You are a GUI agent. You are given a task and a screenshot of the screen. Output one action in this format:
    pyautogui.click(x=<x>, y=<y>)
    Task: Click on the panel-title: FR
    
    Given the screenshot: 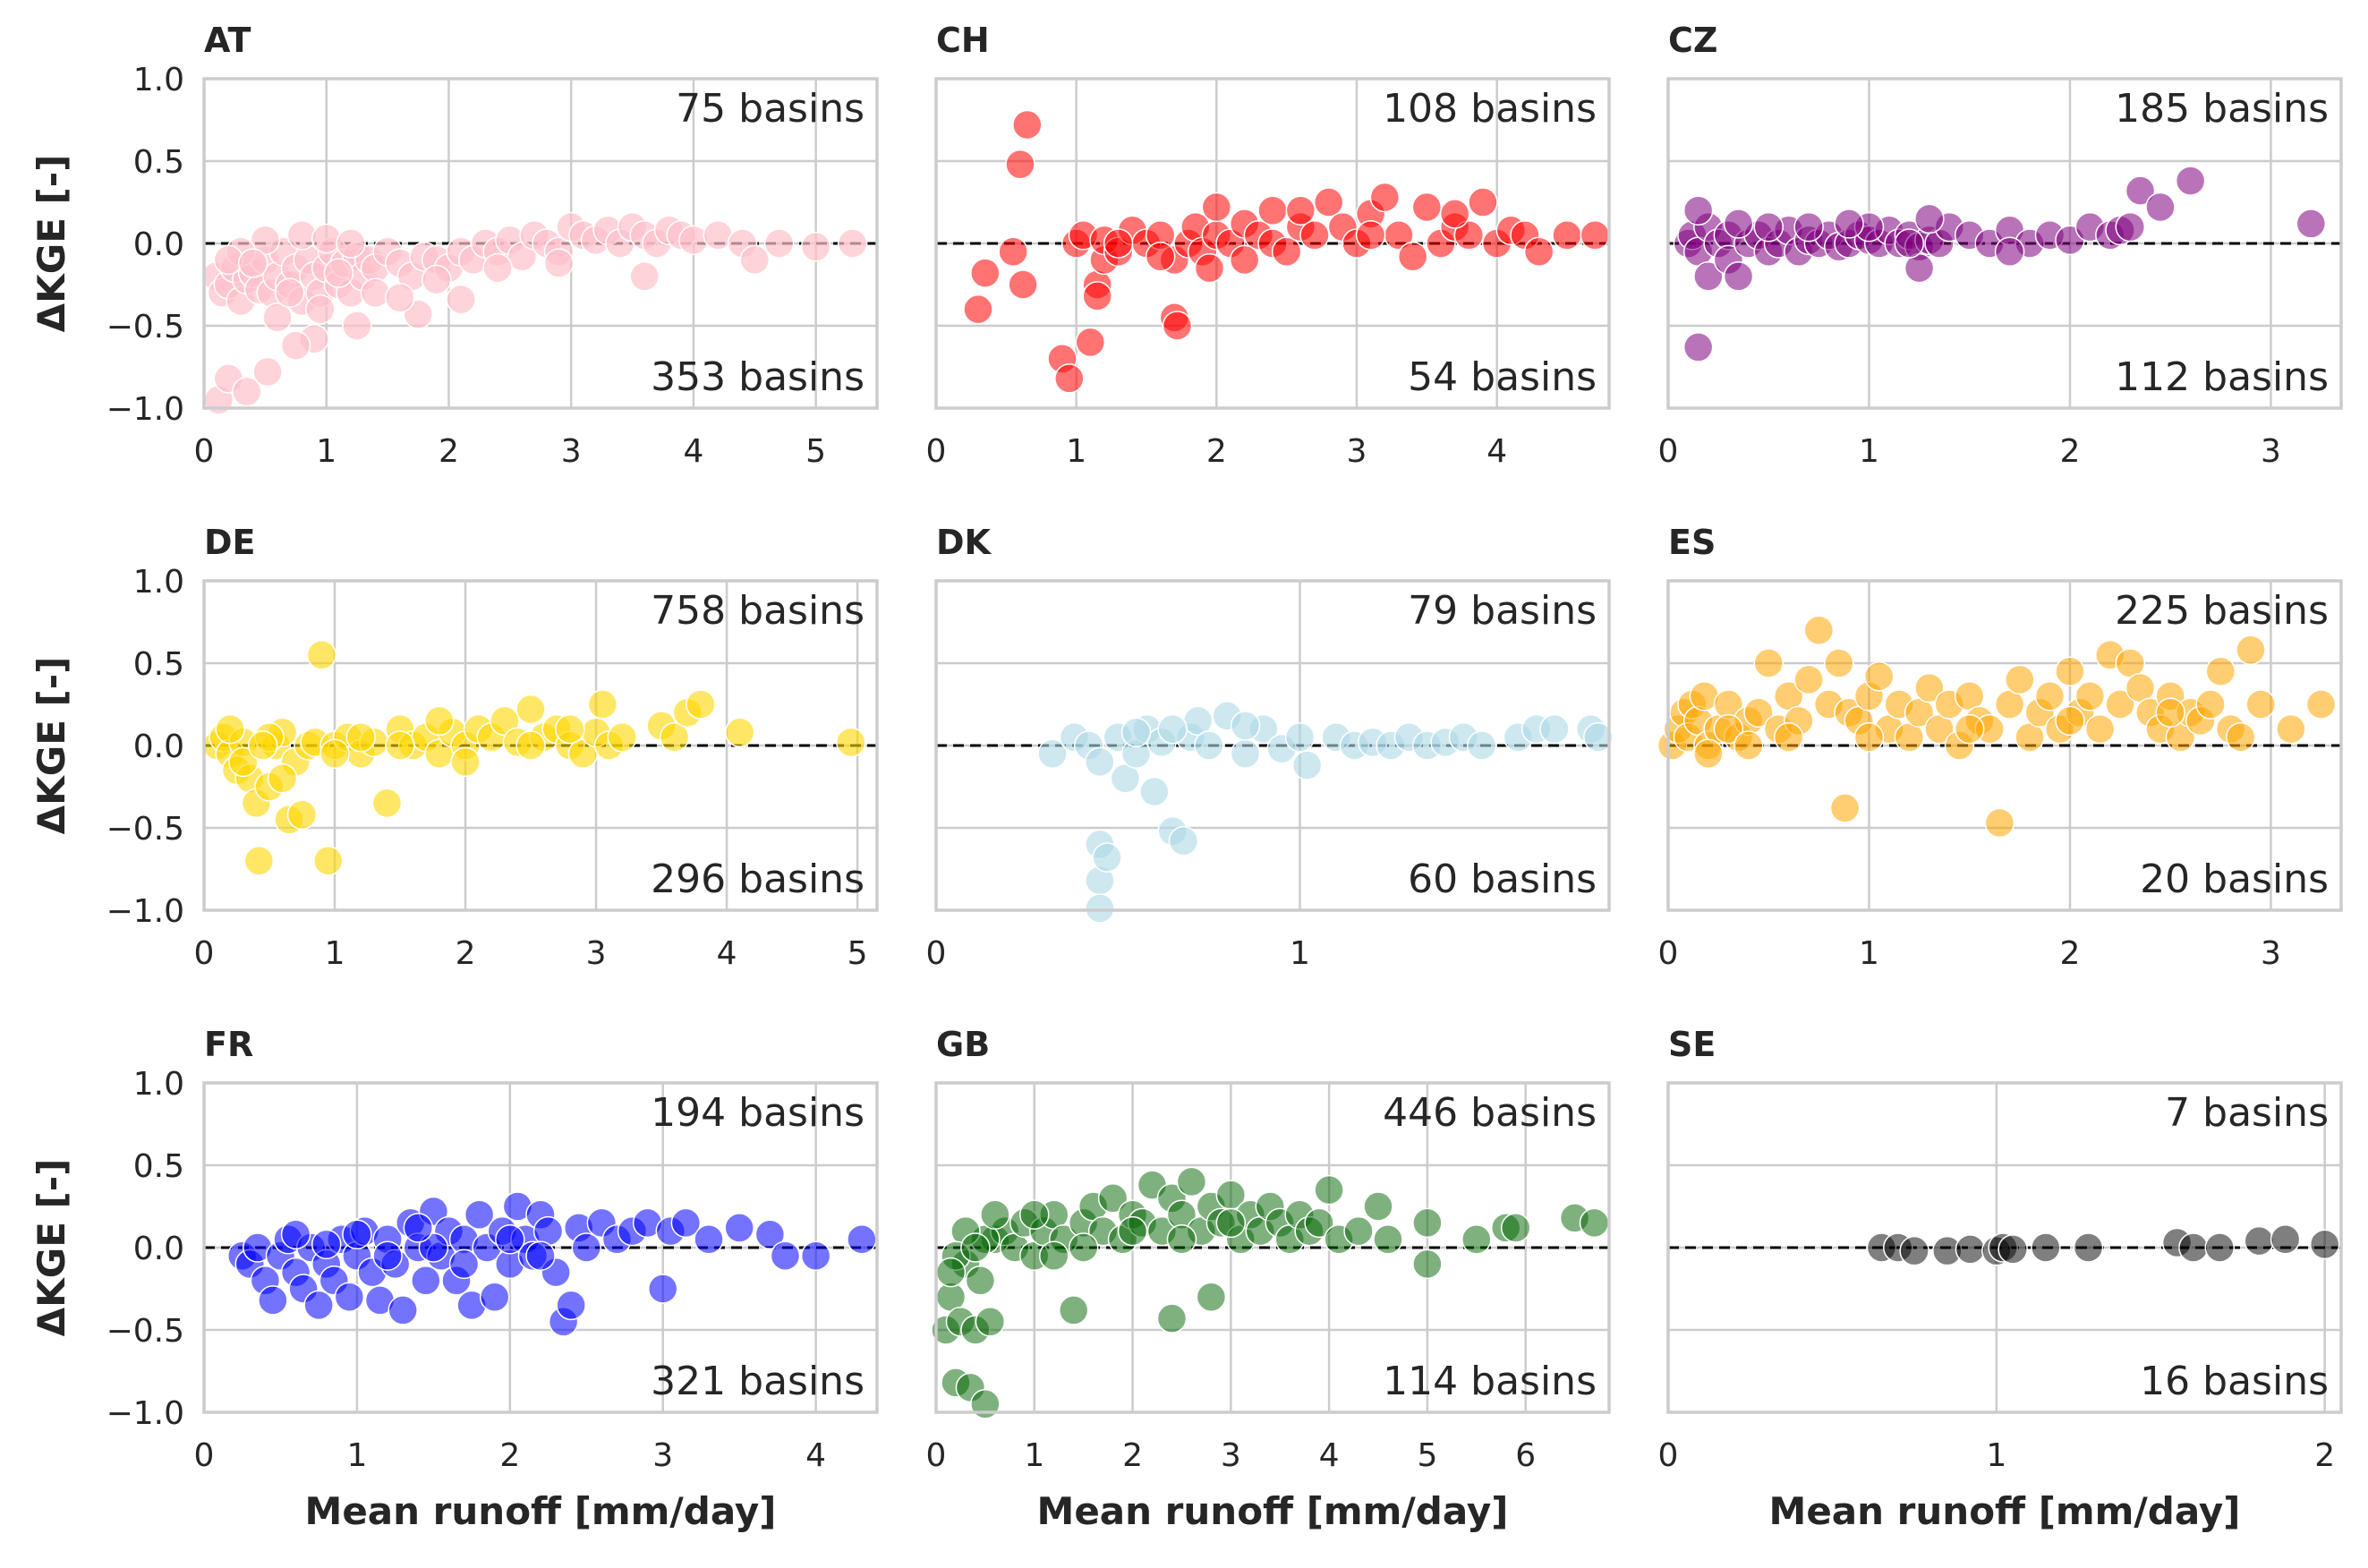 What is the action you would take?
    pyautogui.click(x=228, y=1044)
    